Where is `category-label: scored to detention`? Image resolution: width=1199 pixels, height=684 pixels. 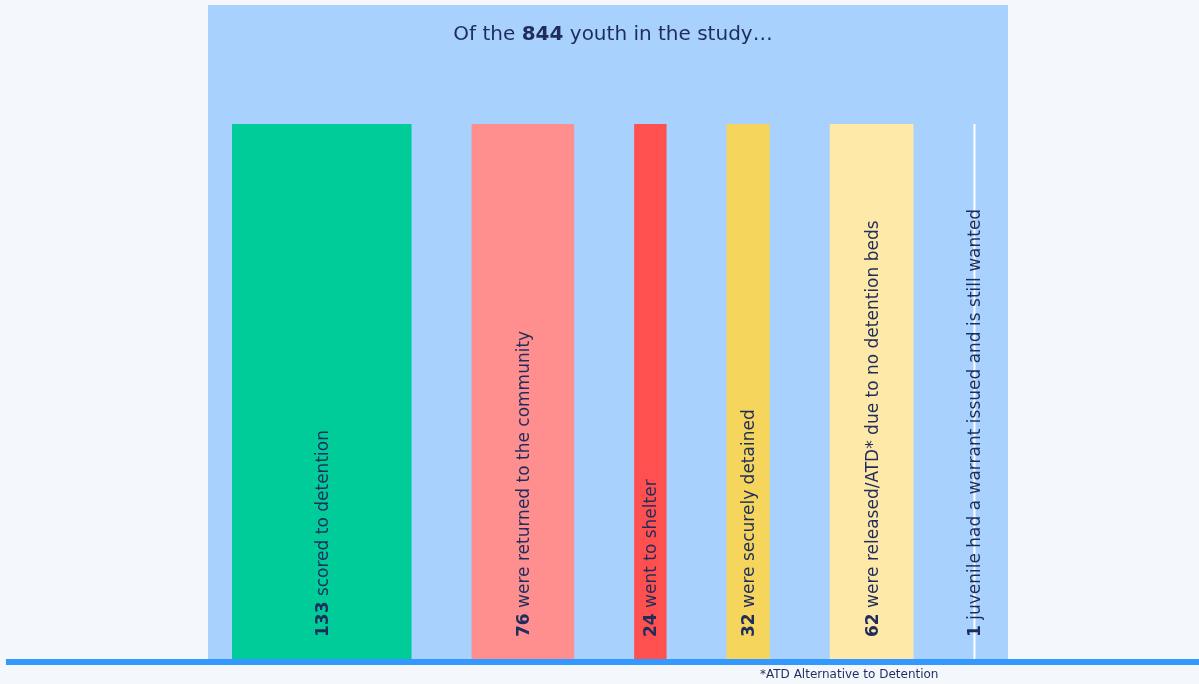 category-label: scored to detention is located at coordinates (321, 516).